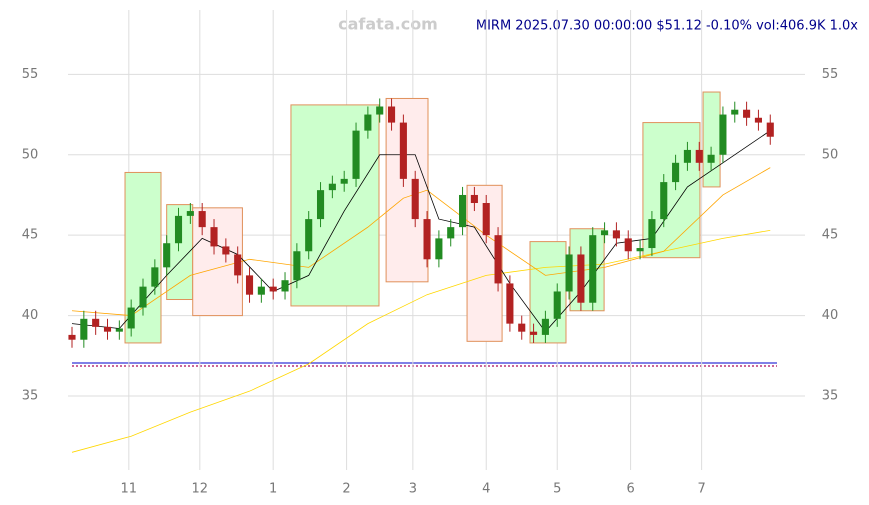 The width and height of the screenshot is (869, 505). What do you see at coordinates (30, 315) in the screenshot?
I see `y-tick-label: 40` at bounding box center [30, 315].